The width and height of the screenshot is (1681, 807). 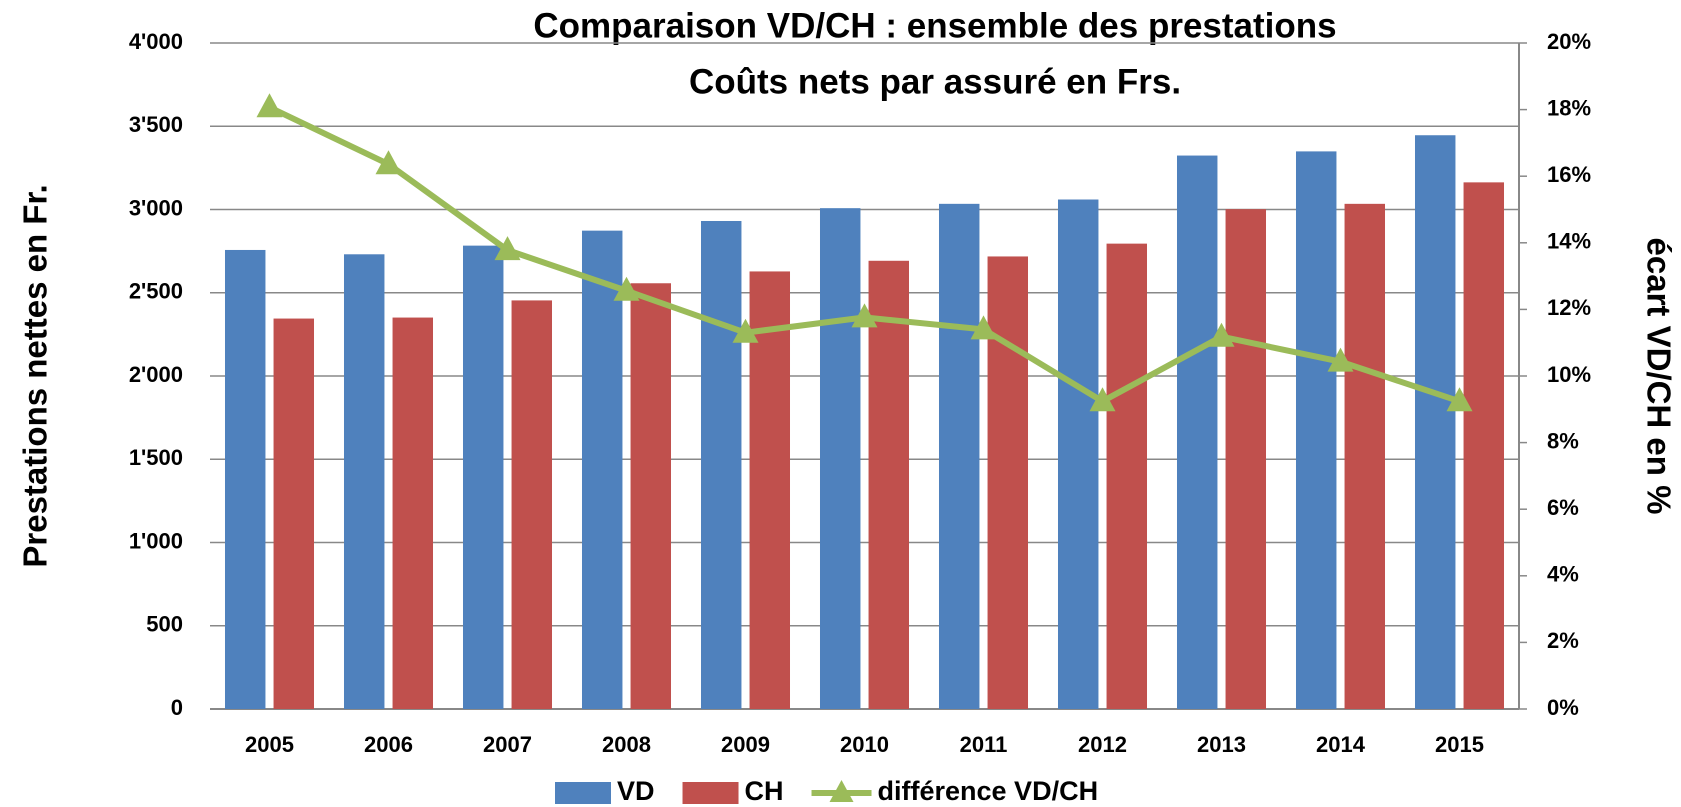 What do you see at coordinates (269, 744) in the screenshot?
I see `x-tick-label: 2005` at bounding box center [269, 744].